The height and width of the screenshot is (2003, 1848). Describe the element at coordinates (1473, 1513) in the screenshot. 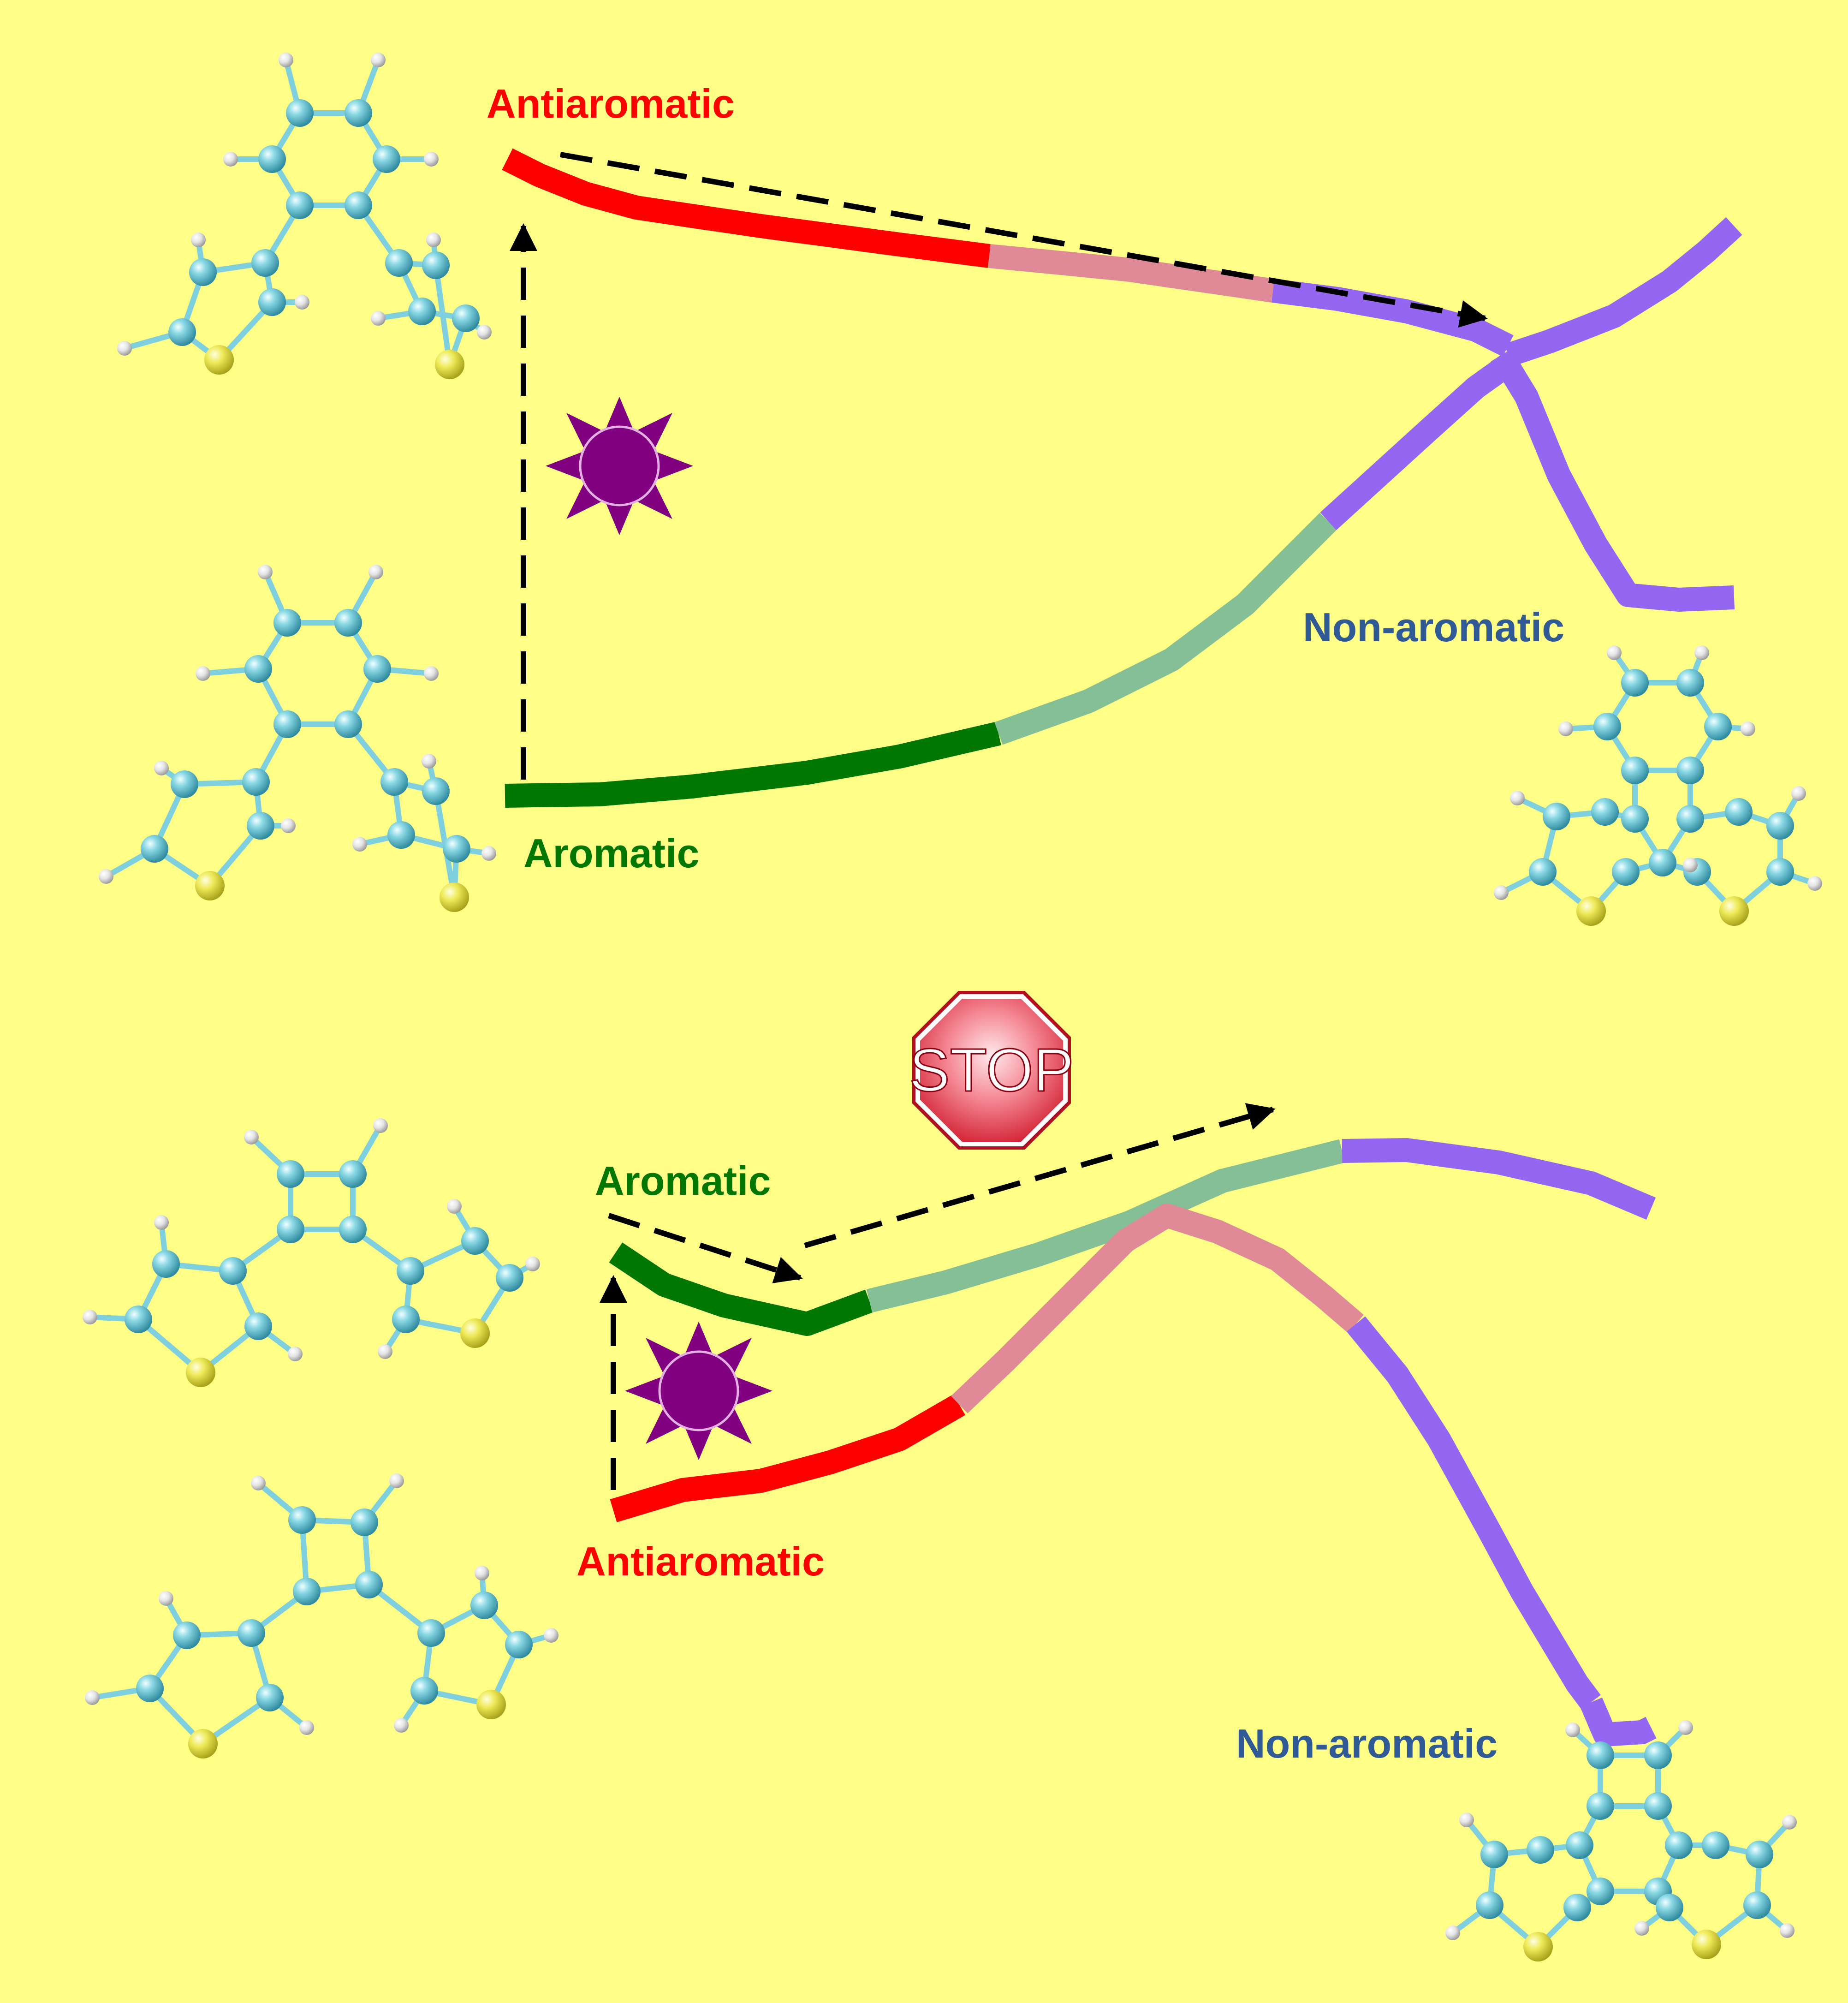

I see `non-aromatic-segment-descending` at that location.